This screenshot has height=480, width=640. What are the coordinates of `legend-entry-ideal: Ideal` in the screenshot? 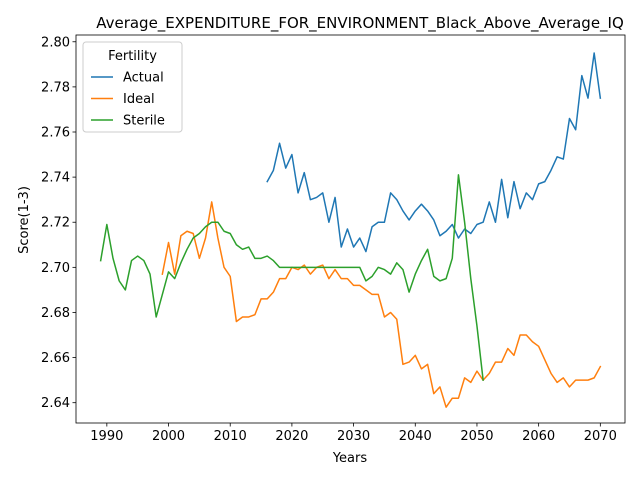 It's located at (139, 99).